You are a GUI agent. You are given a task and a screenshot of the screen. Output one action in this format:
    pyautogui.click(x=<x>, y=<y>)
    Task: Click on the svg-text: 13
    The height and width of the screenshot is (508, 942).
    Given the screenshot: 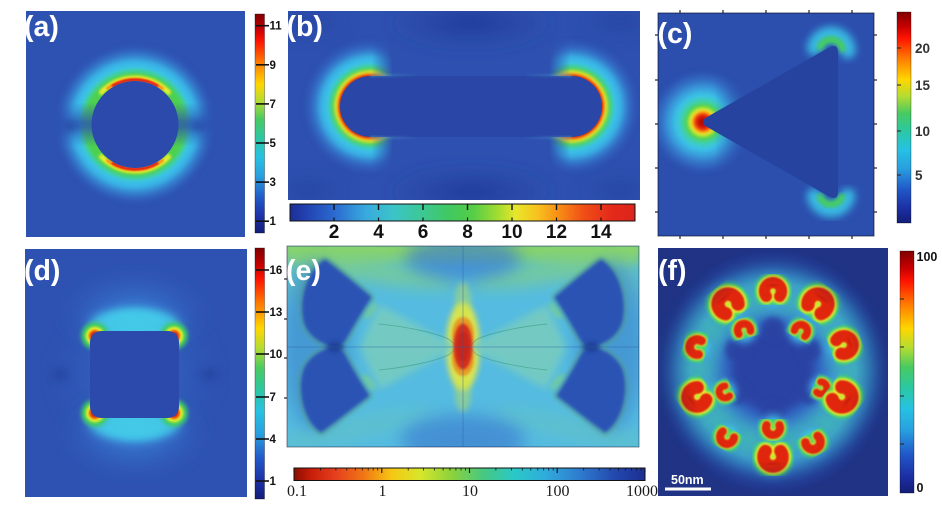 What is the action you would take?
    pyautogui.click(x=276, y=313)
    